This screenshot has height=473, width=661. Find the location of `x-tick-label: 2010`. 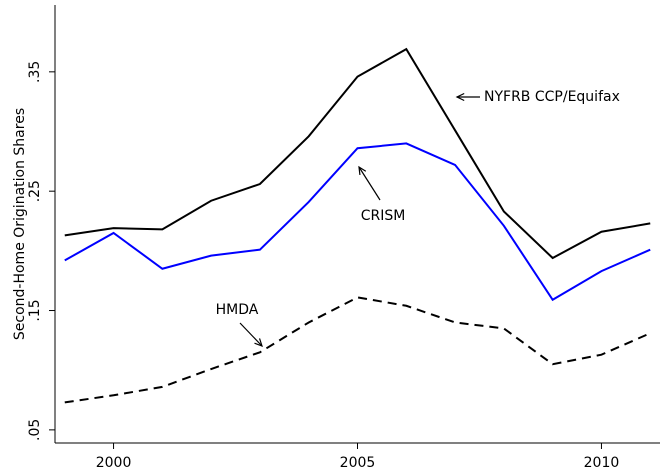

x-tick-label: 2010 is located at coordinates (602, 463).